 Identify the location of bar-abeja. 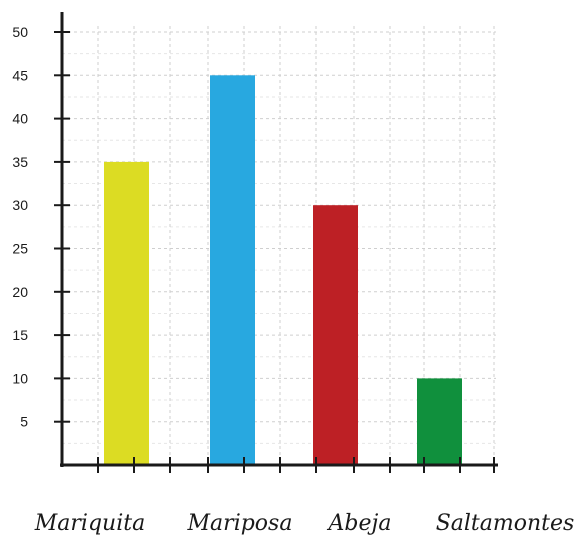
(335, 335).